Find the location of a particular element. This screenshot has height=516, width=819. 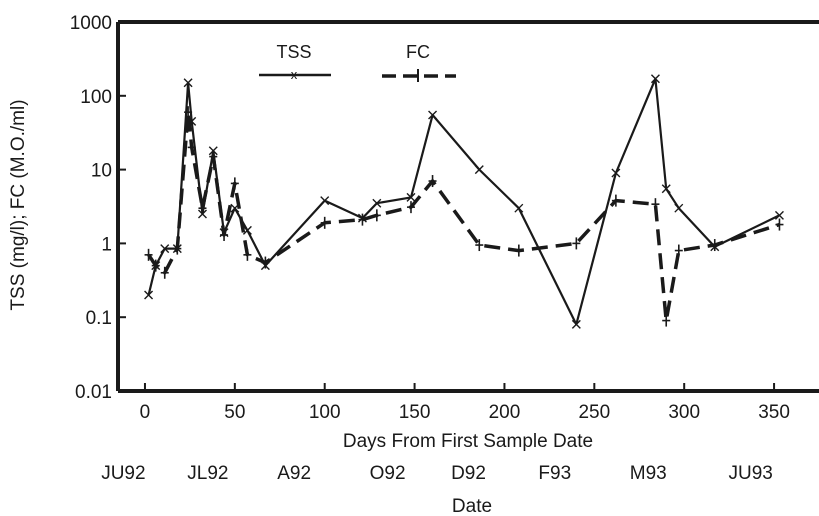

legend-label-tss: TSS is located at coordinates (293, 52).